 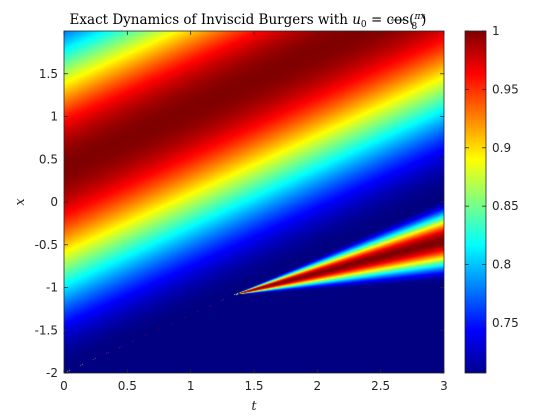 What do you see at coordinates (444, 386) in the screenshot?
I see `x-tick-label: 3` at bounding box center [444, 386].